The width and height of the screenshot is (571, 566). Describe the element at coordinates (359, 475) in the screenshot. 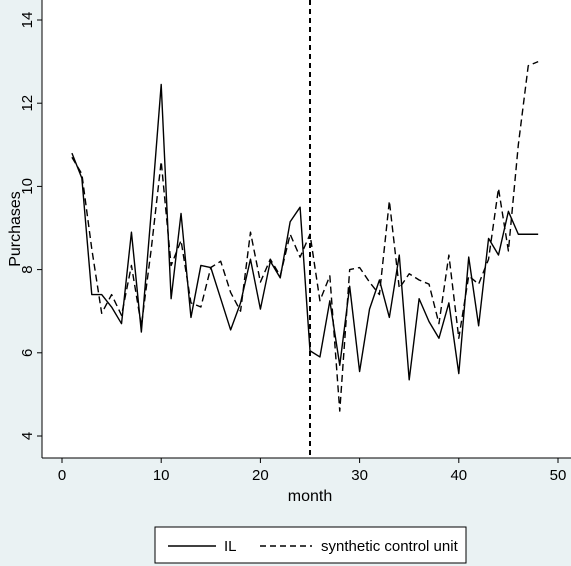

I see `x-tick-label: 30` at that location.